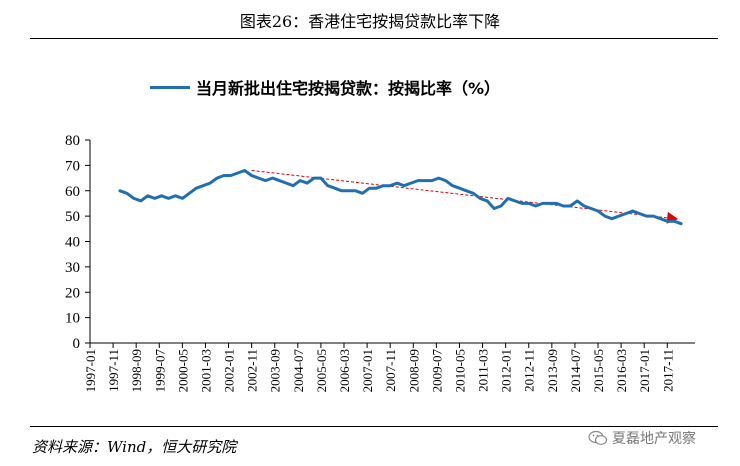  Describe the element at coordinates (598, 437) in the screenshot. I see `wechat-icon` at that location.